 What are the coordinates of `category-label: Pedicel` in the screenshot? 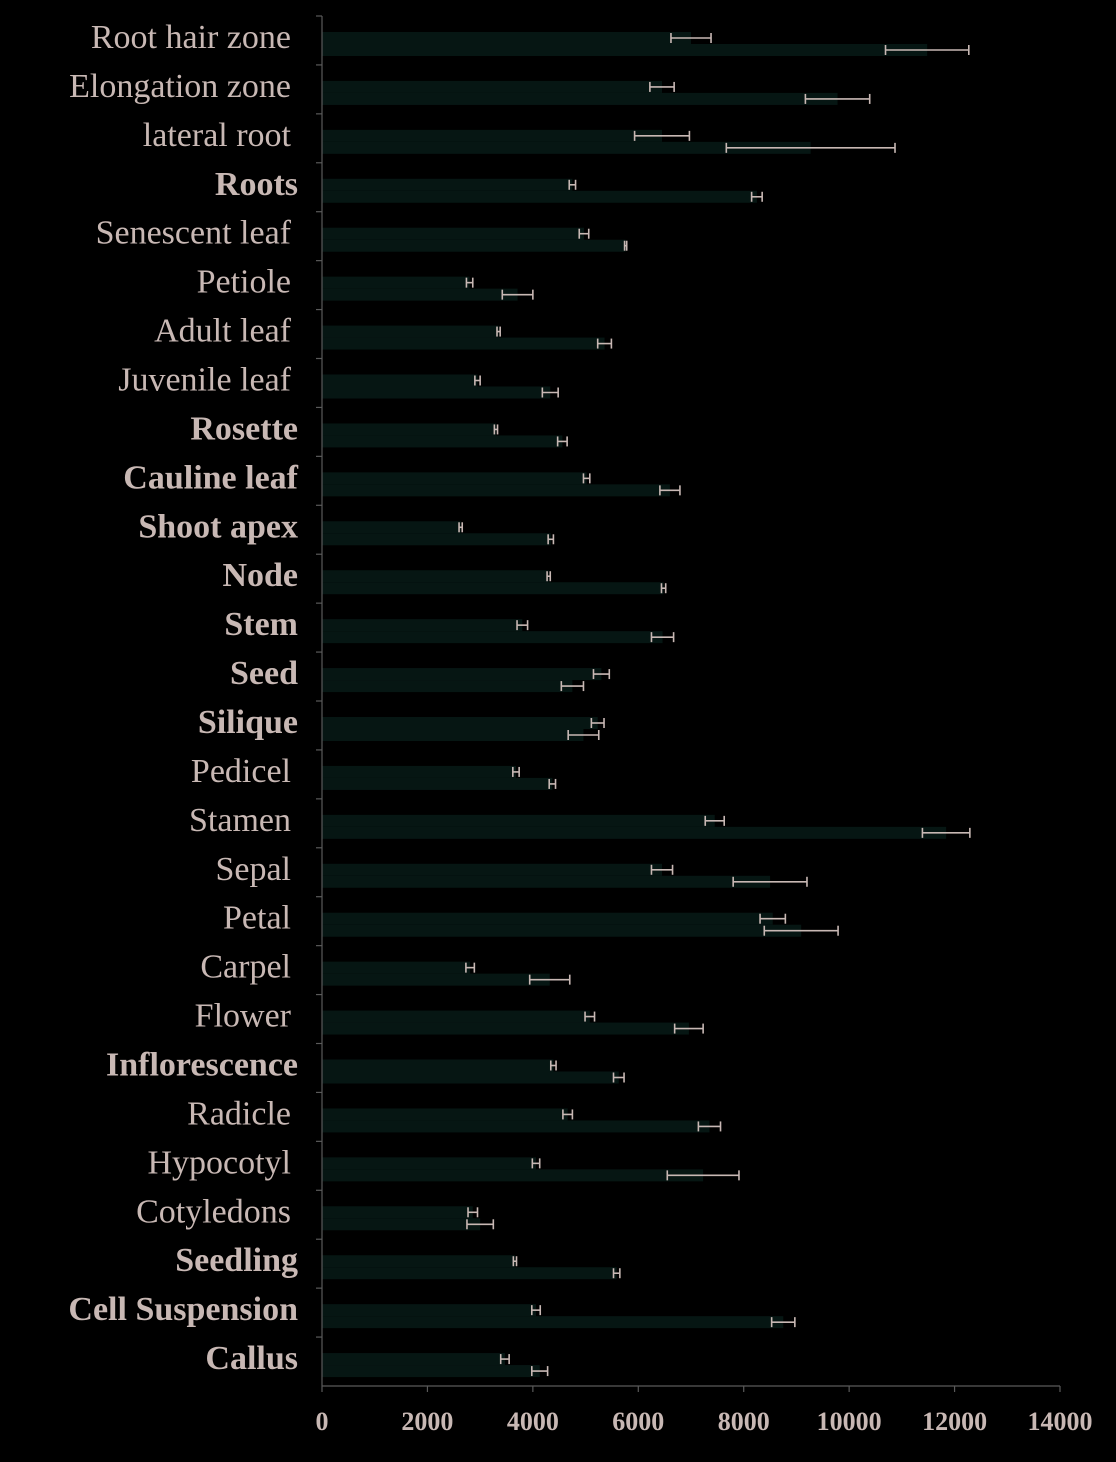 It's located at (241, 771).